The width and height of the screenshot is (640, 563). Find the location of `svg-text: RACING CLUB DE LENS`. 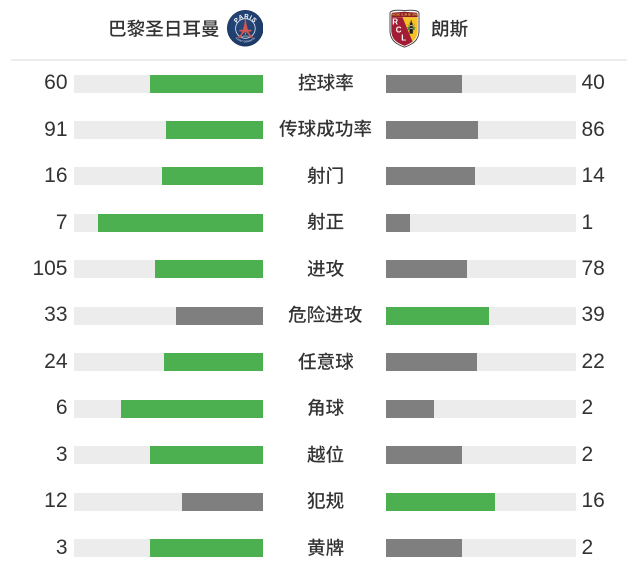

svg-text: RACING CLUB DE LENS is located at coordinates (404, 15).